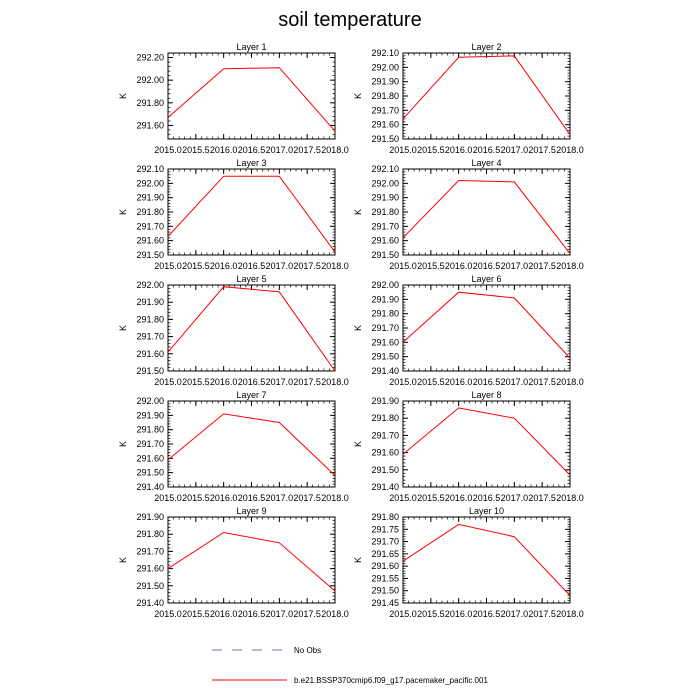 This screenshot has height=700, width=700. I want to click on panel-title: Layer 1, so click(251, 47).